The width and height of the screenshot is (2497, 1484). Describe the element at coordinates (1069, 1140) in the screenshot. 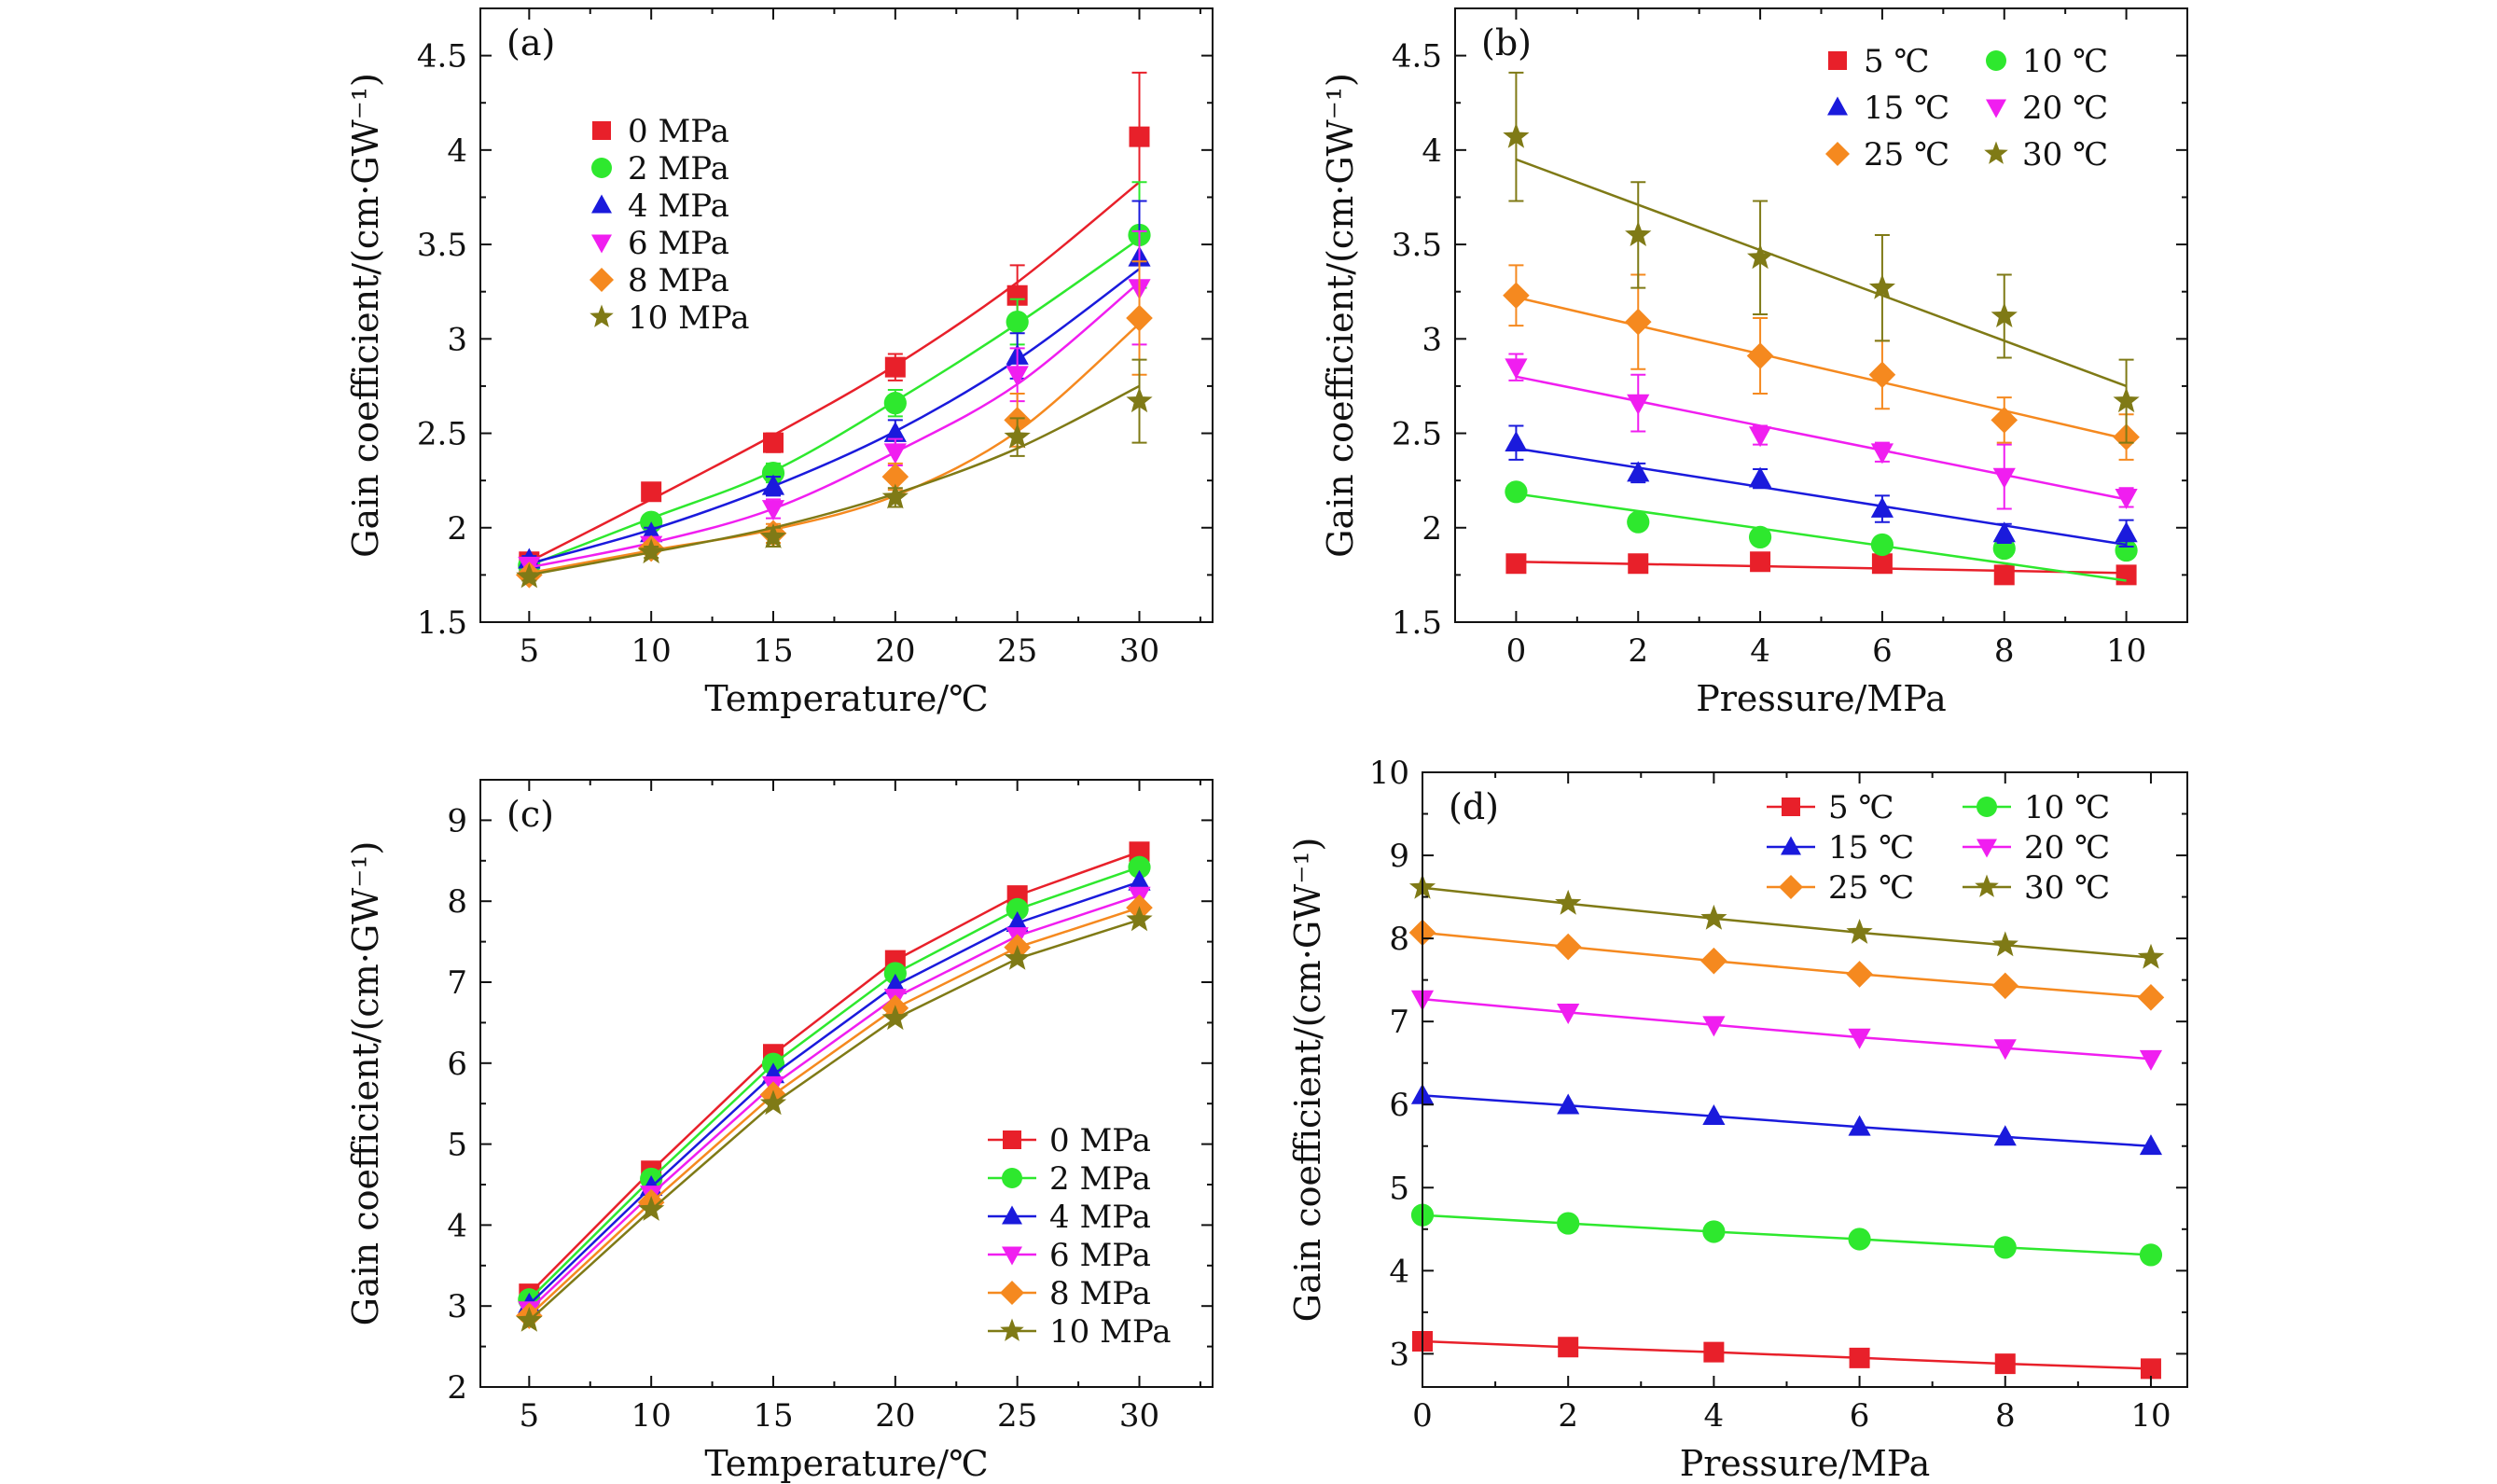

I see `legend-entry-0: 0 MPa` at that location.